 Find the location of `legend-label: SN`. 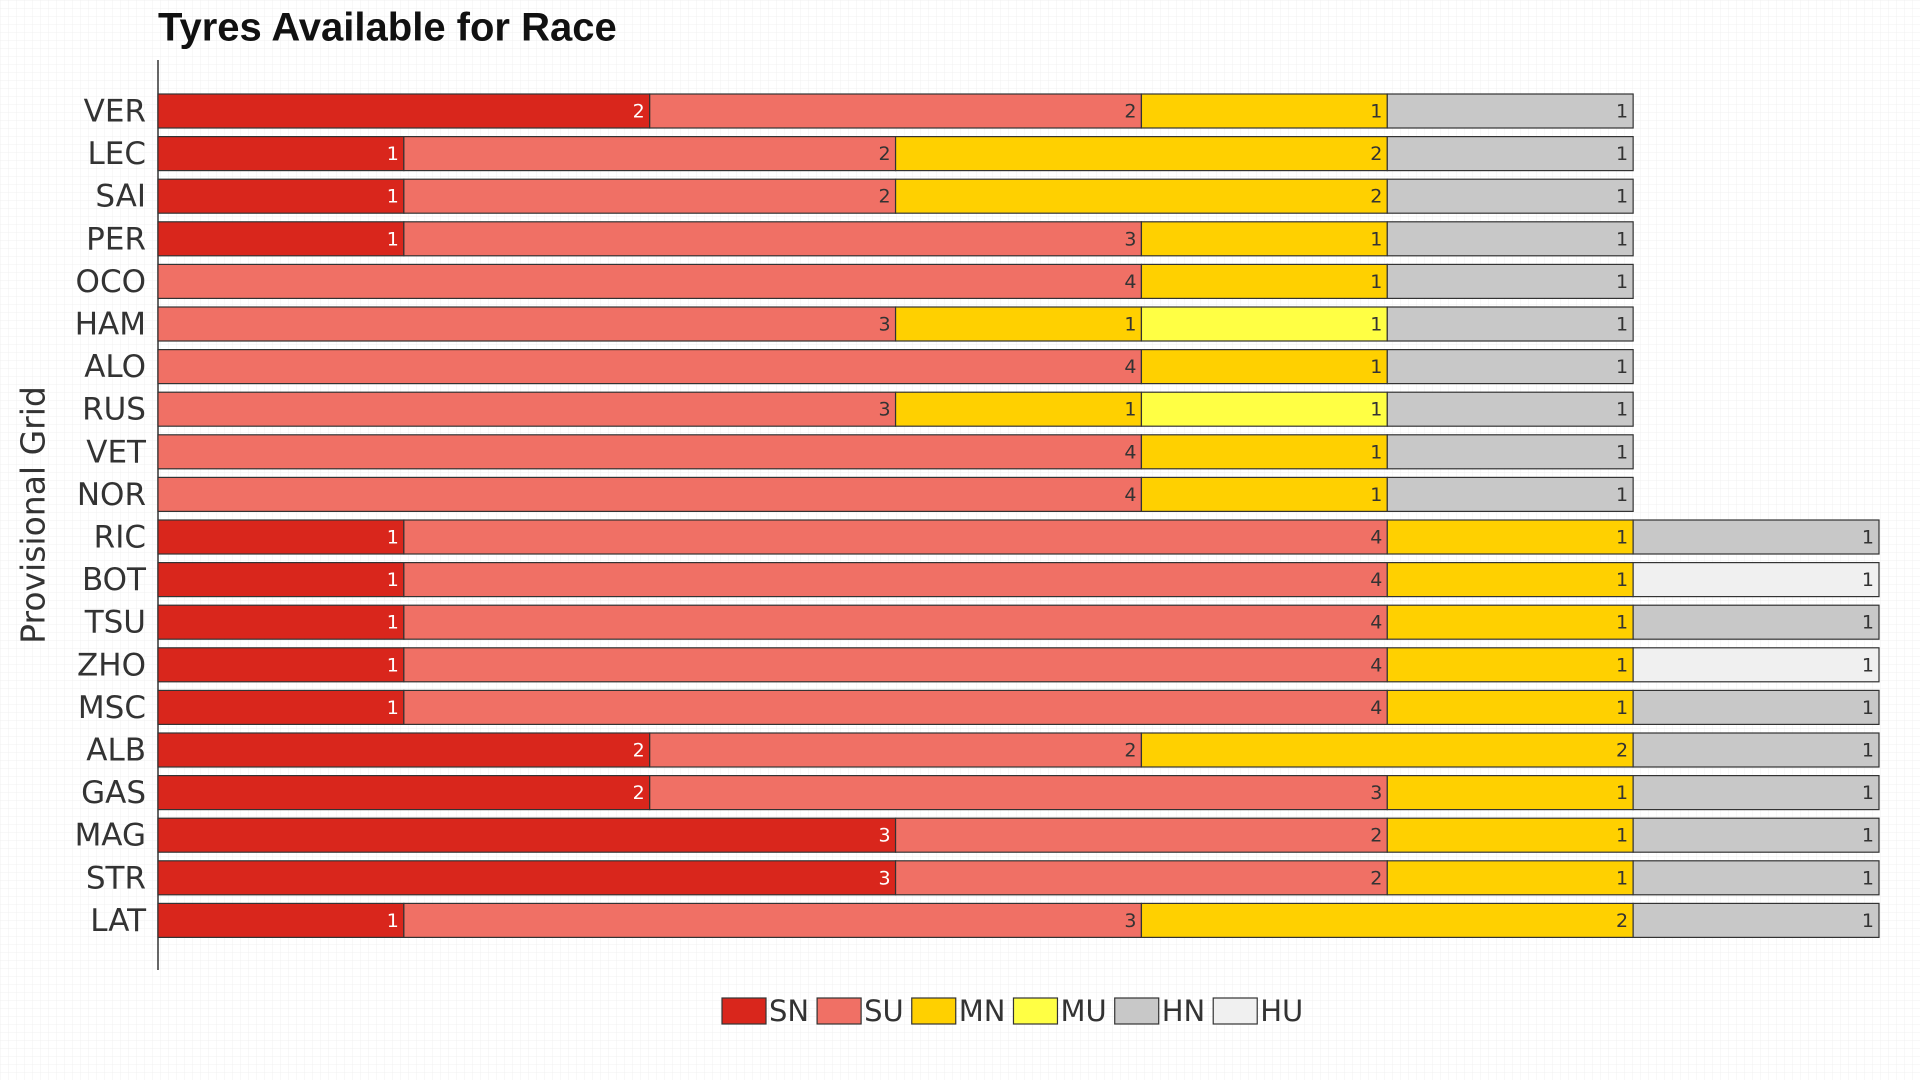

legend-label: SN is located at coordinates (789, 1011).